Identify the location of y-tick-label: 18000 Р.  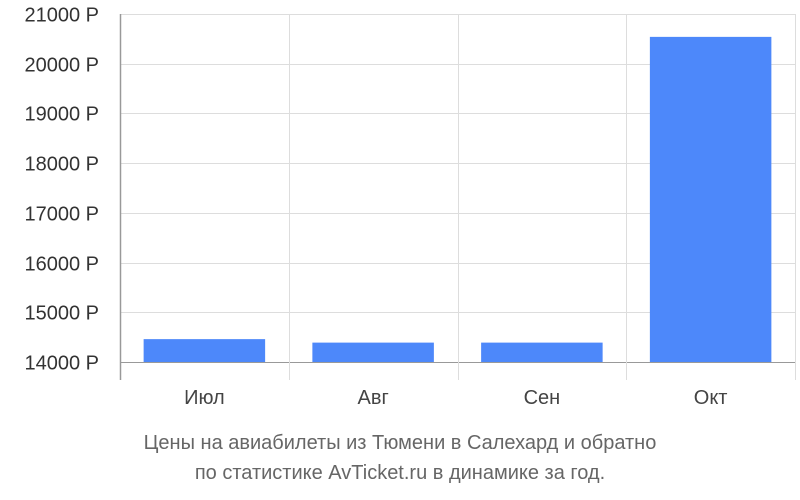
(61, 165).